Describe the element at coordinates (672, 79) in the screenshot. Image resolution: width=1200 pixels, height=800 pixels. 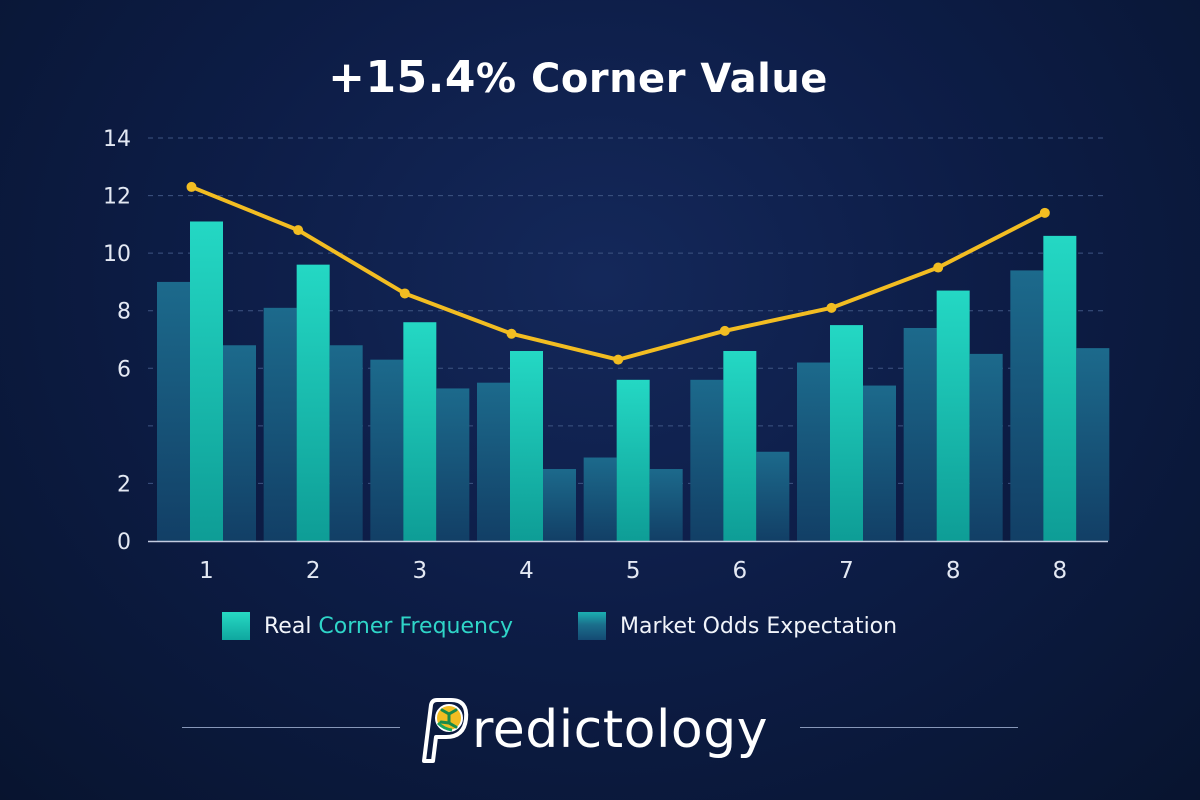
I see `title-rest: Corner Value` at that location.